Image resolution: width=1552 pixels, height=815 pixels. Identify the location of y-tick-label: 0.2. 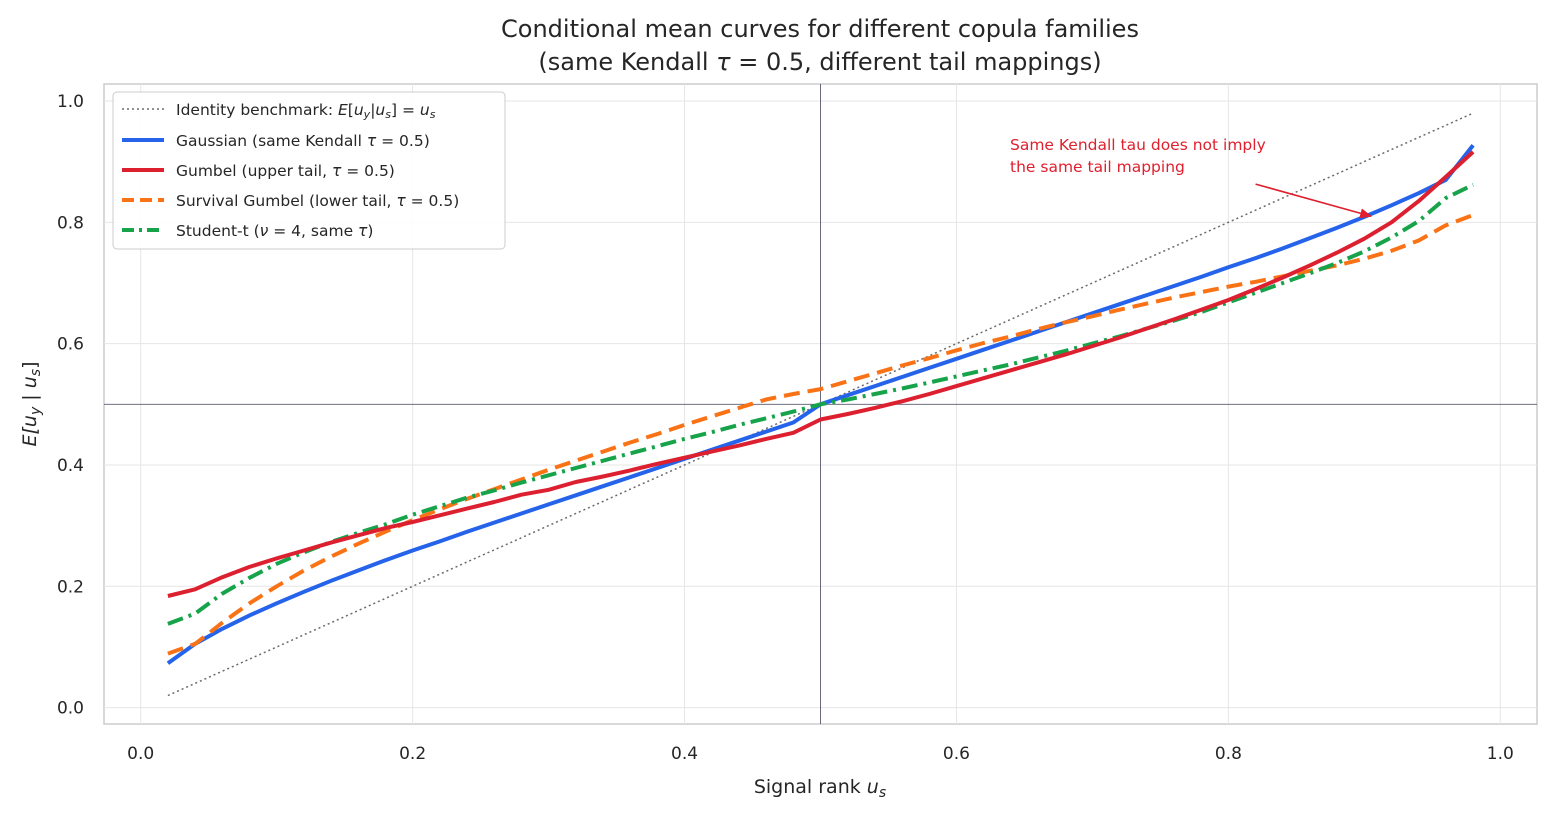
(70, 587).